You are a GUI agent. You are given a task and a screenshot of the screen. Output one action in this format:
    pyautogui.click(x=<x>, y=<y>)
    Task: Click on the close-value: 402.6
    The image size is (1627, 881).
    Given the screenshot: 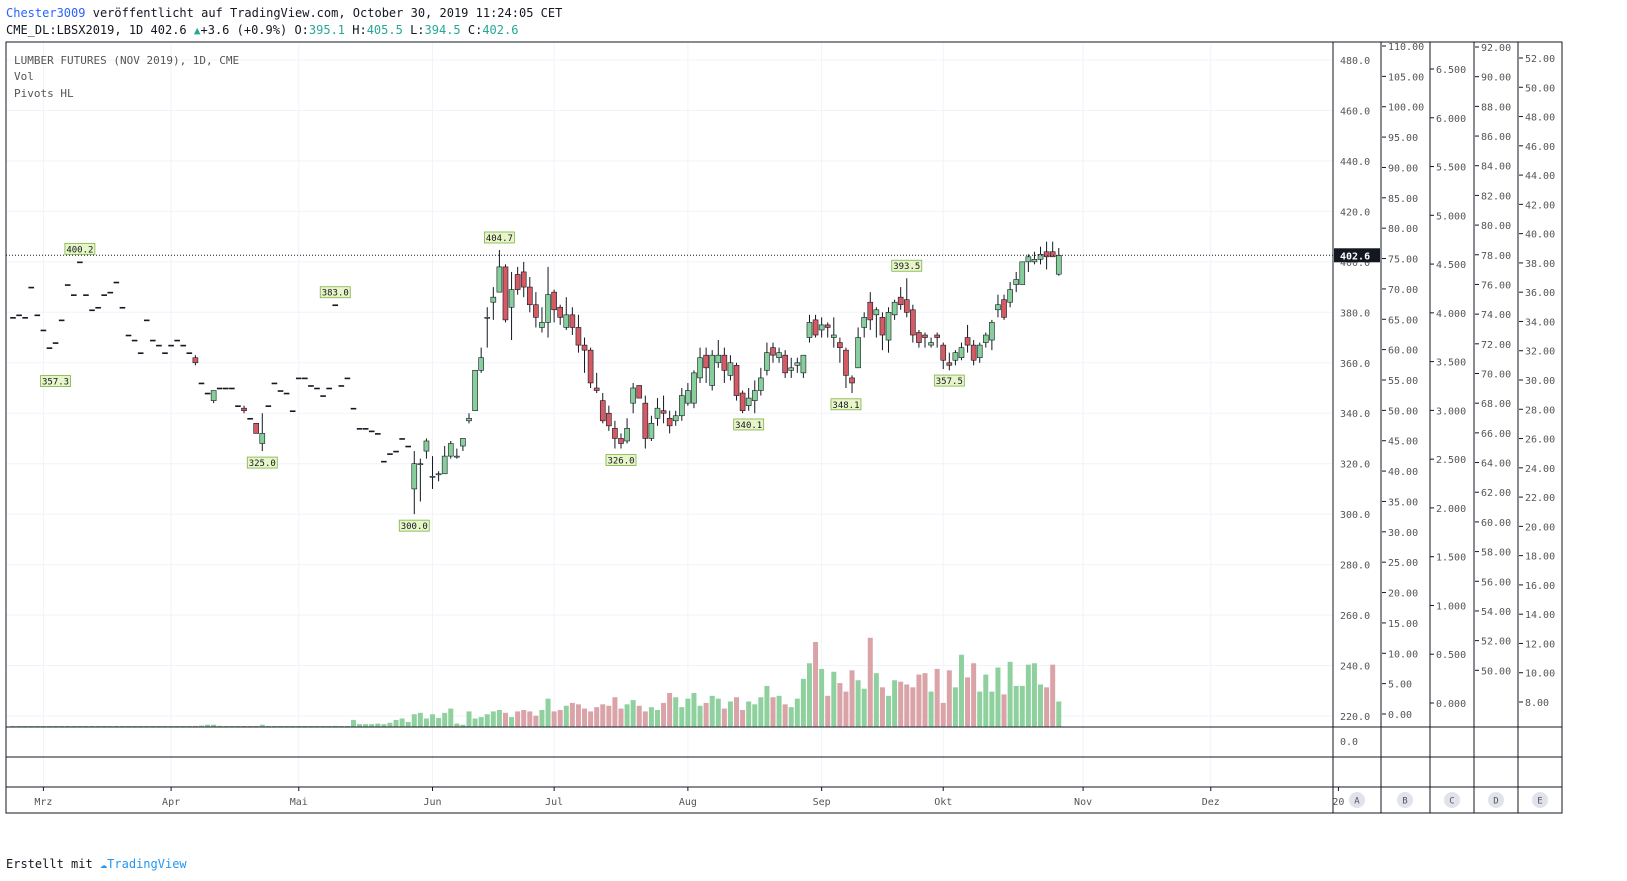 What is the action you would take?
    pyautogui.click(x=500, y=30)
    